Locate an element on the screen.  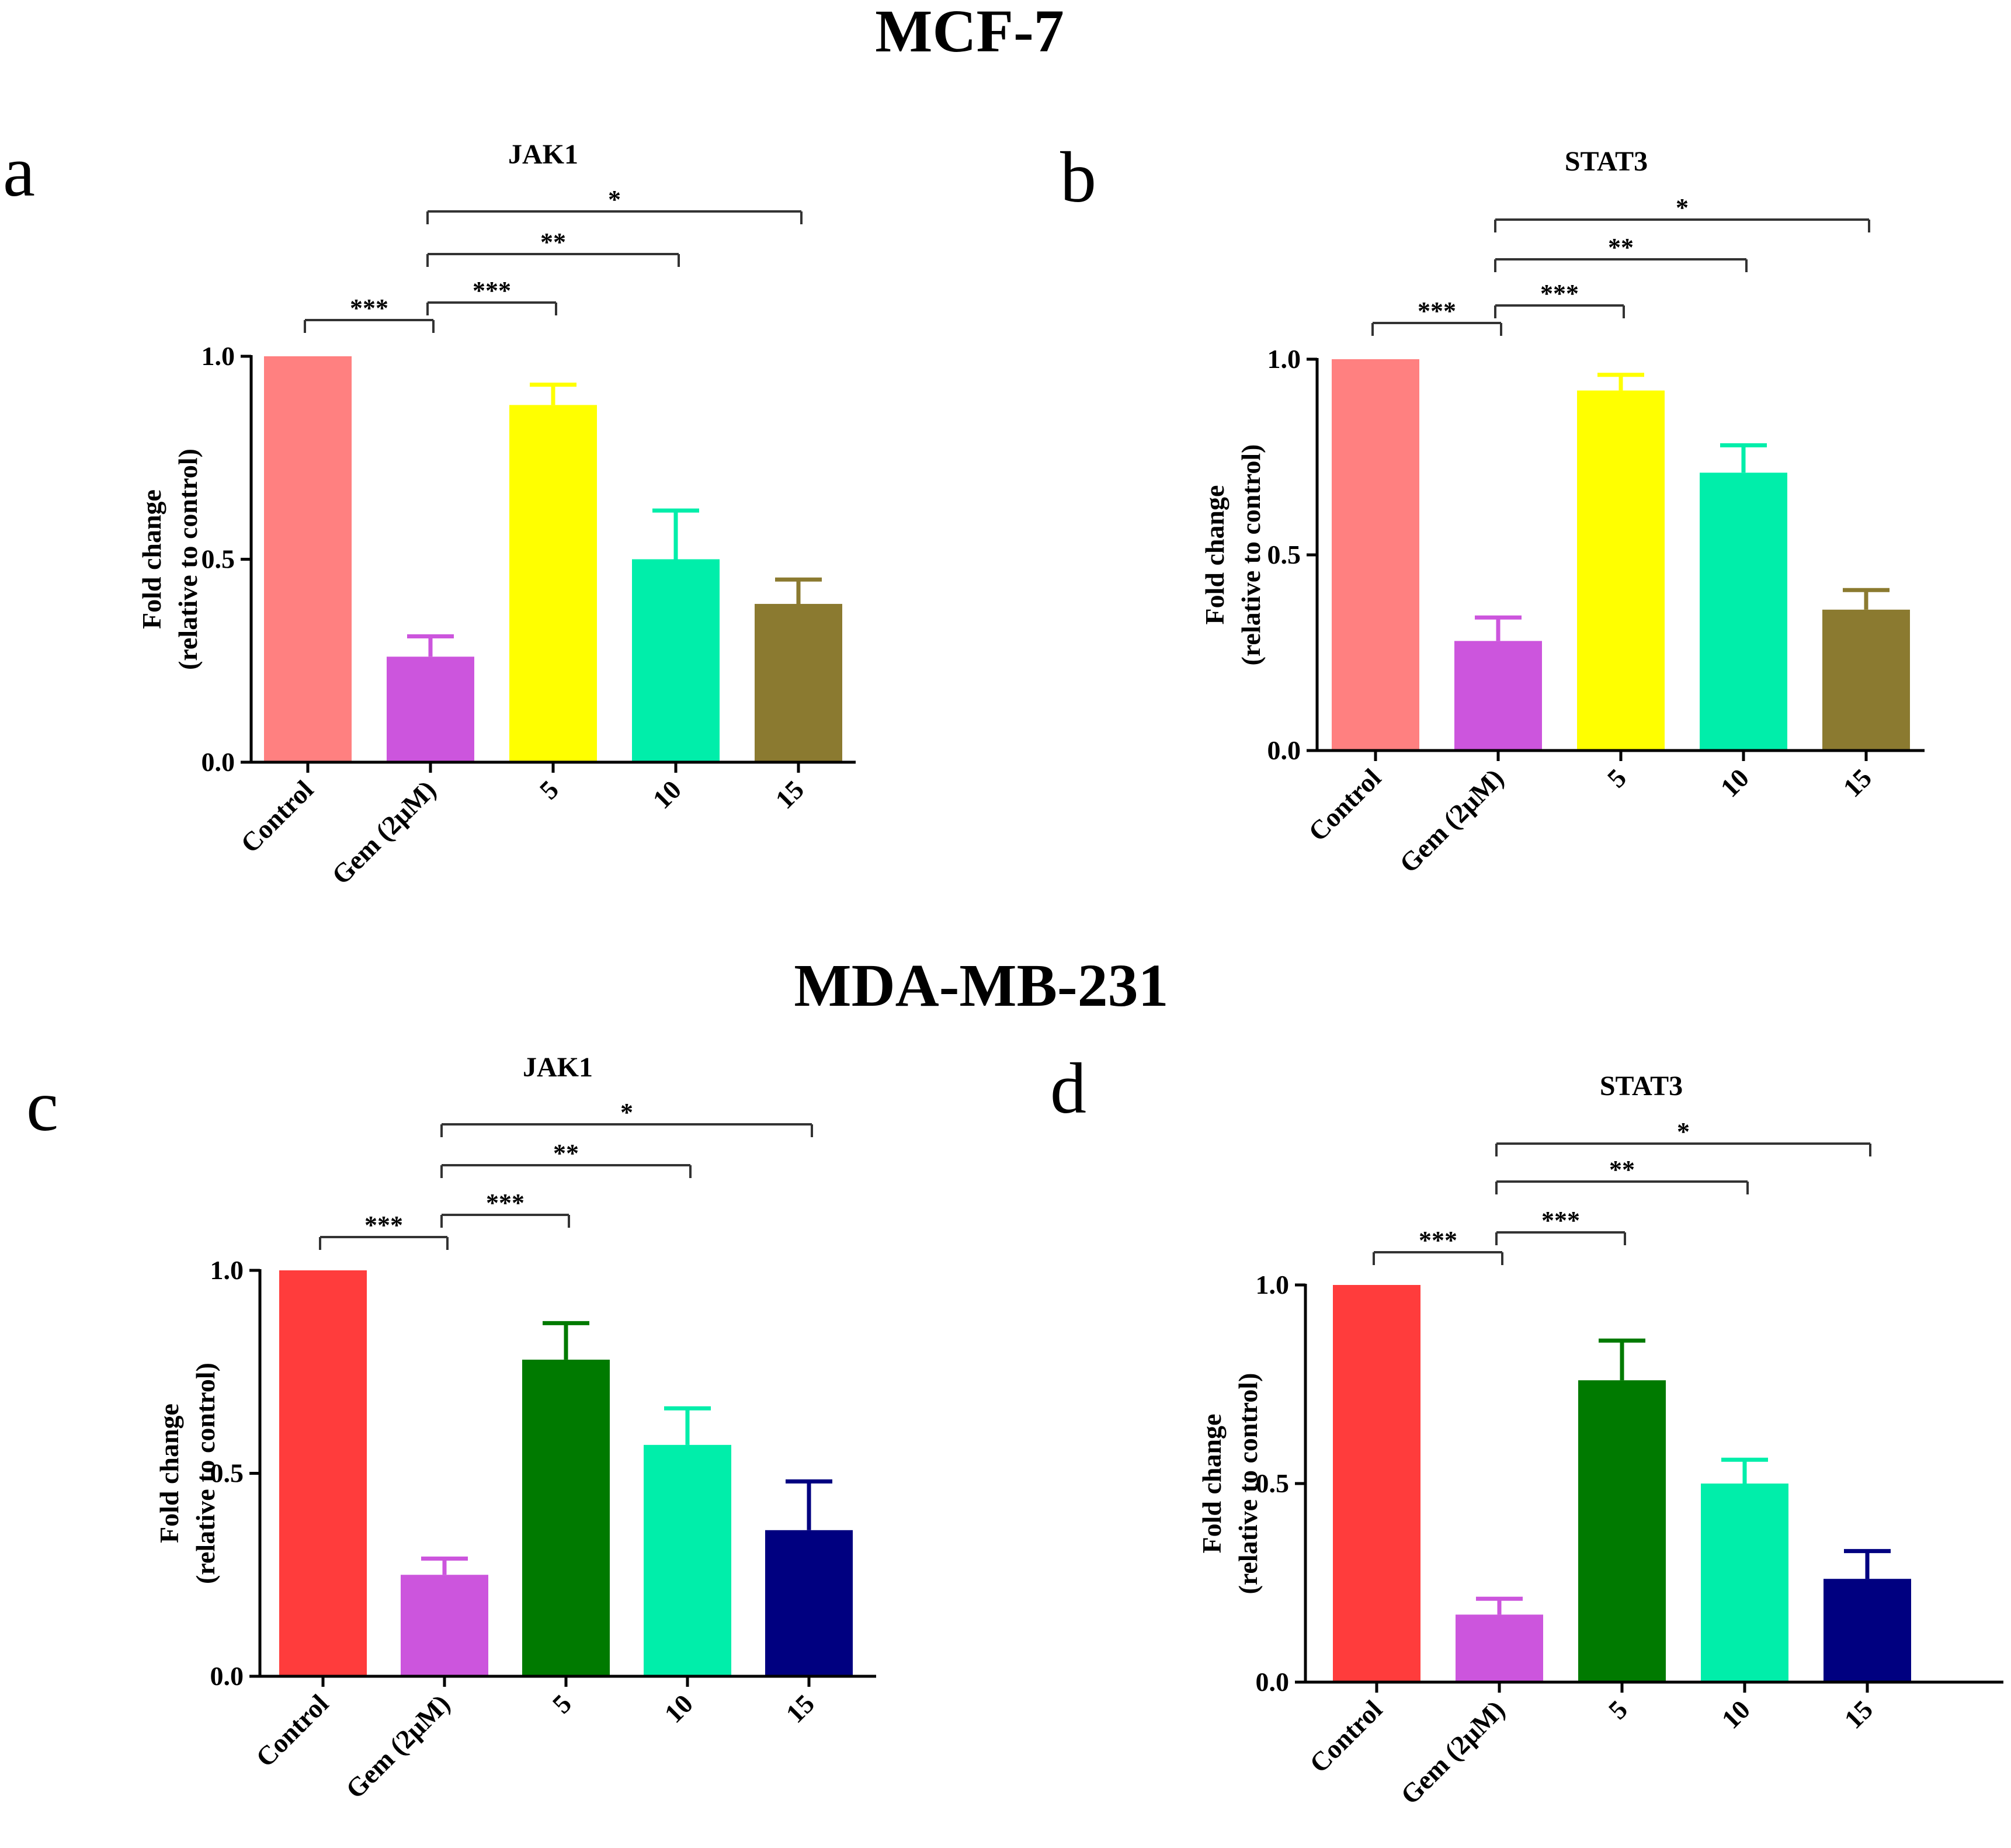
panel-letter-c: c is located at coordinates (42, 1106).